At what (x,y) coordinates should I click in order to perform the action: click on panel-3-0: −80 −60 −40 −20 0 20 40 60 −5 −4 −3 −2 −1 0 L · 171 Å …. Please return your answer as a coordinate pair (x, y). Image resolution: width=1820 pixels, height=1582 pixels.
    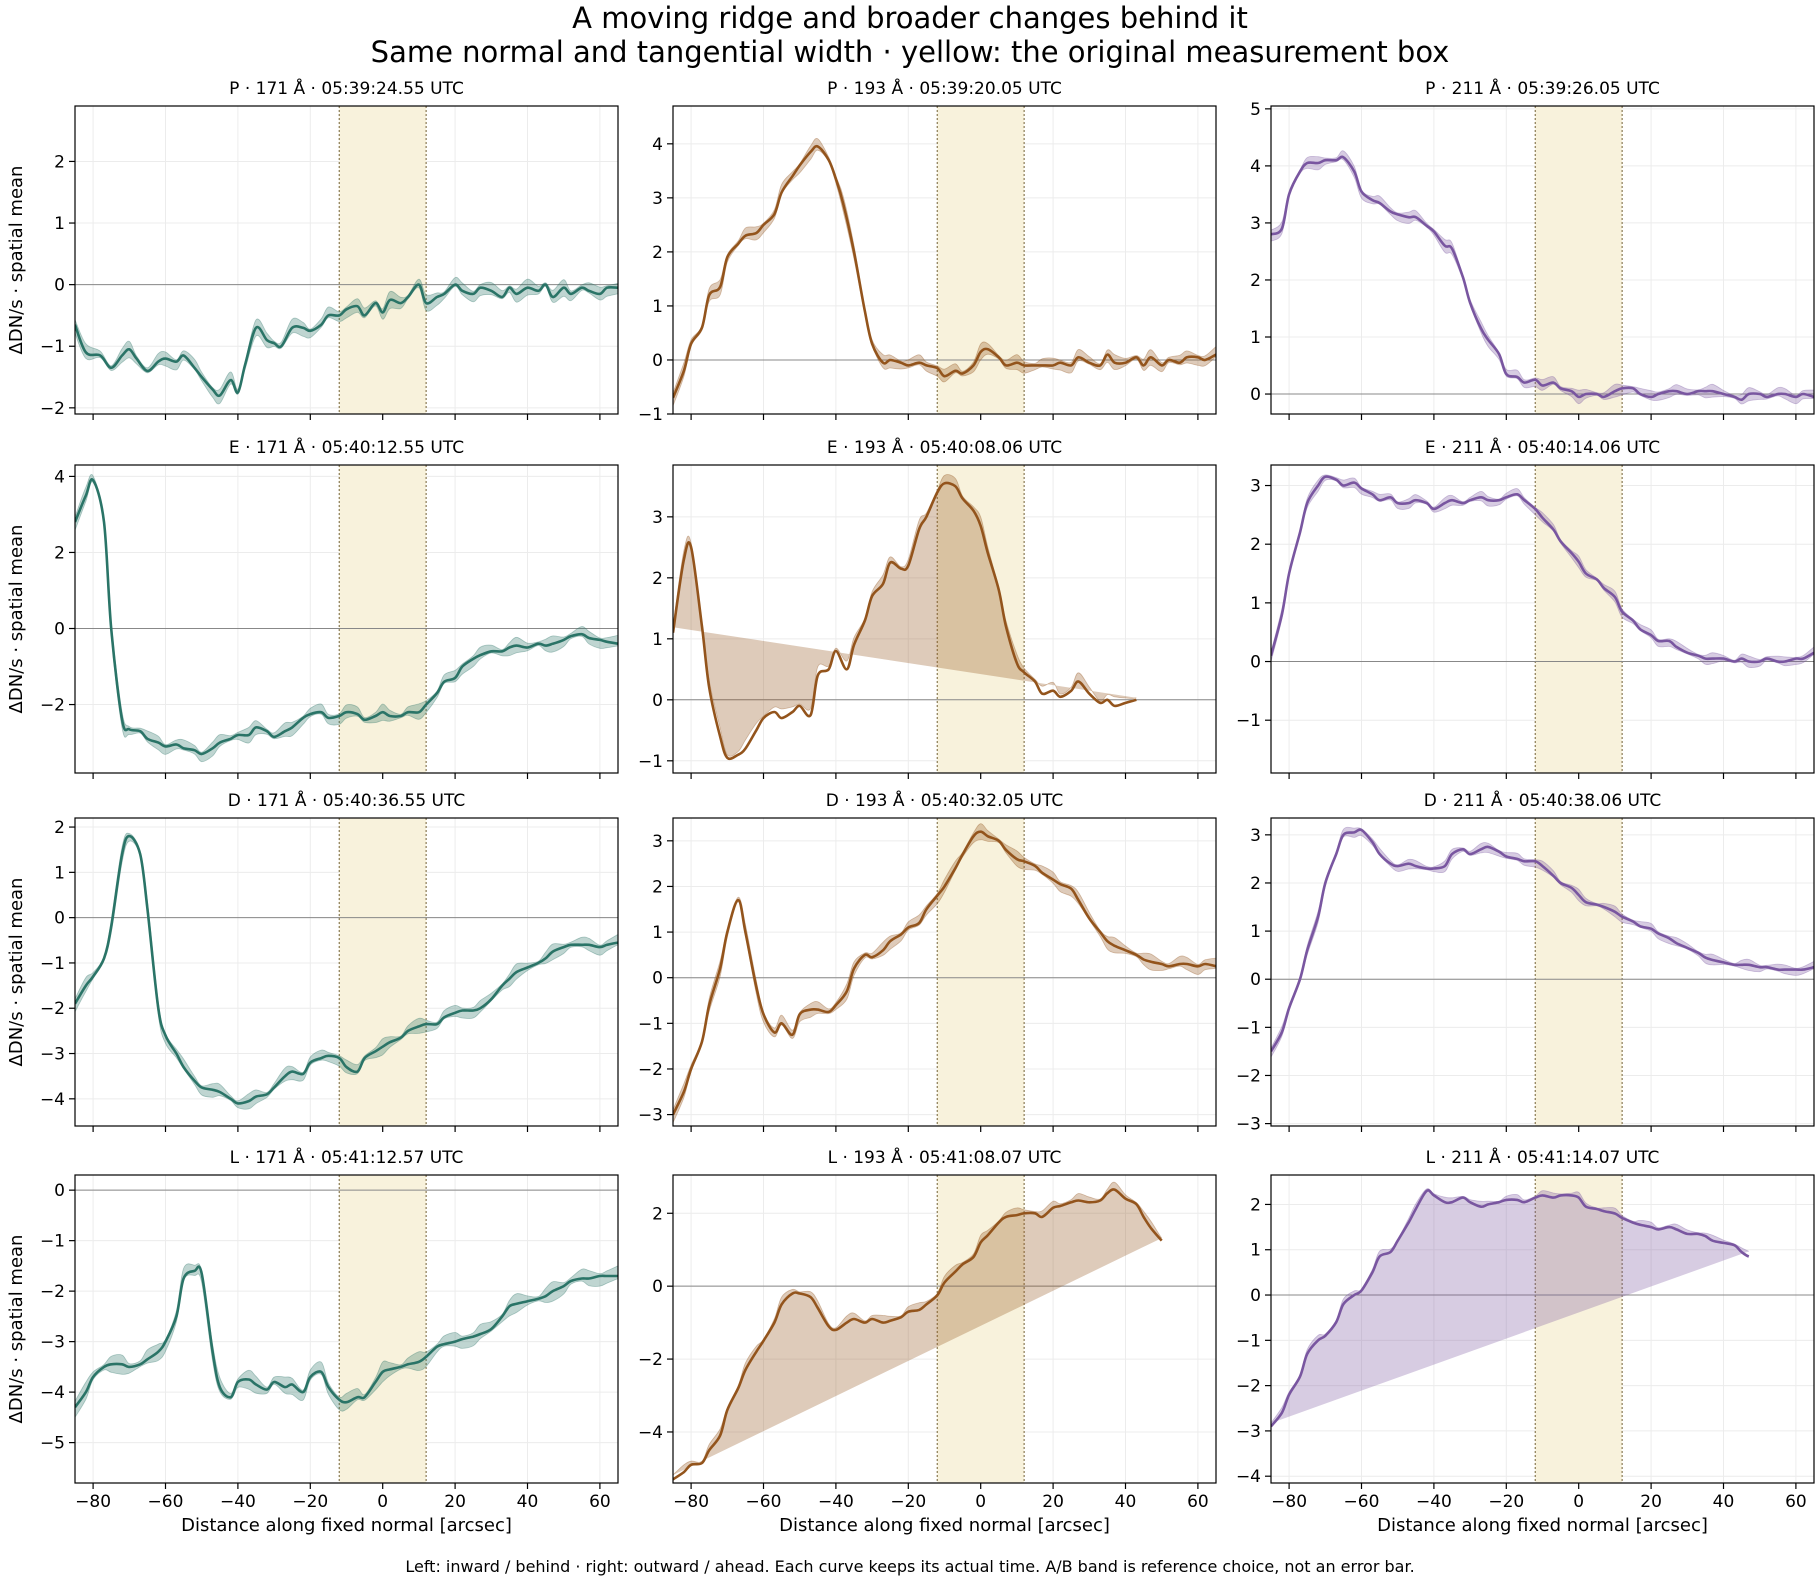
    Looking at the image, I should click on (312, 1341).